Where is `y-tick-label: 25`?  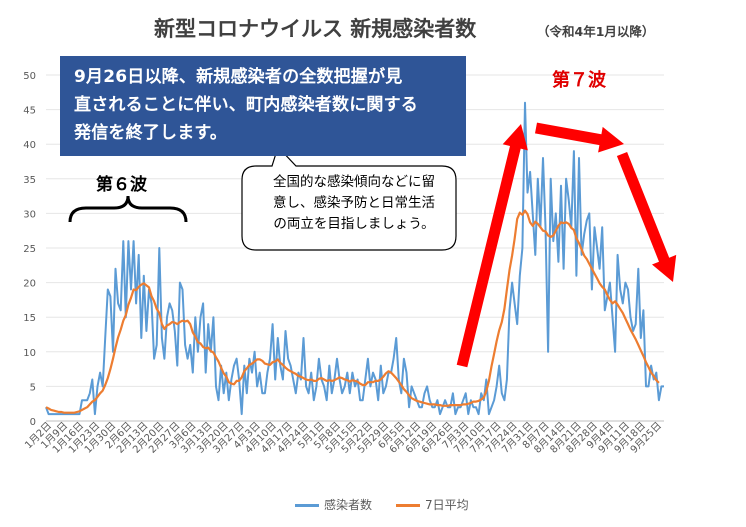 y-tick-label: 25 is located at coordinates (29, 249).